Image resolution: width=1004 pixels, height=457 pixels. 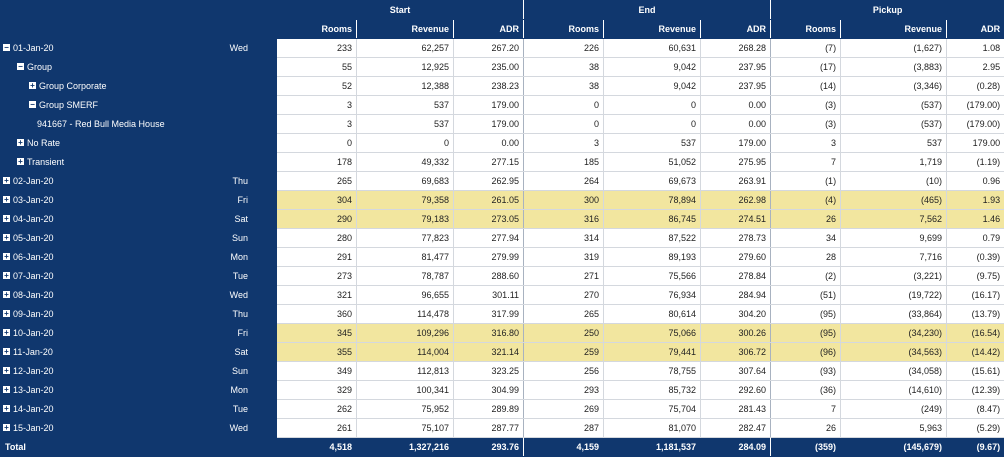 What do you see at coordinates (894, 257) in the screenshot?
I see `value-cell: 7,716` at bounding box center [894, 257].